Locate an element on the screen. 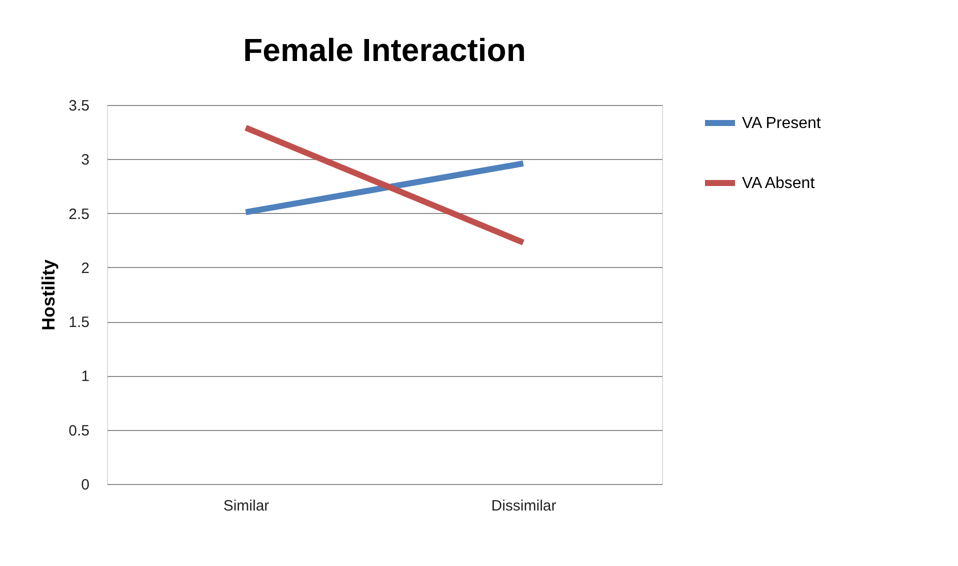 The image size is (958, 566). legend-label: VA Present is located at coordinates (782, 123).